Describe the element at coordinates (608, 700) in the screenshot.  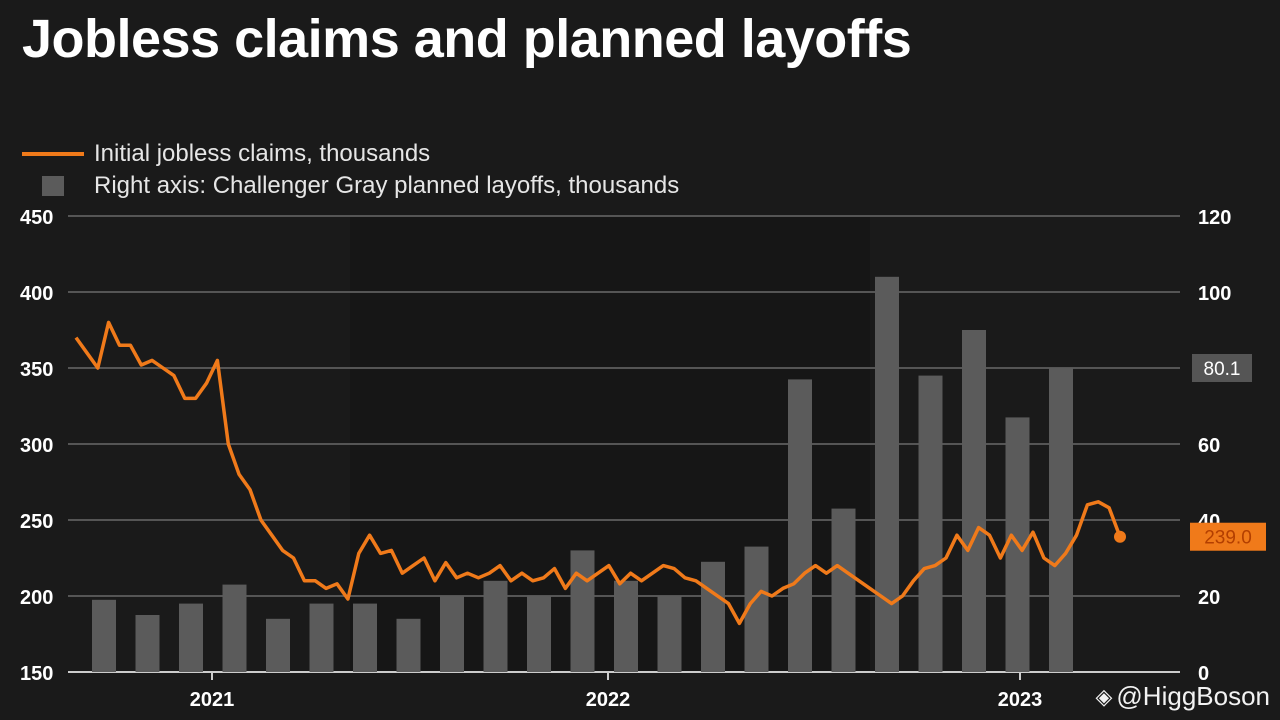
I see `x-tick-label: 2022` at that location.